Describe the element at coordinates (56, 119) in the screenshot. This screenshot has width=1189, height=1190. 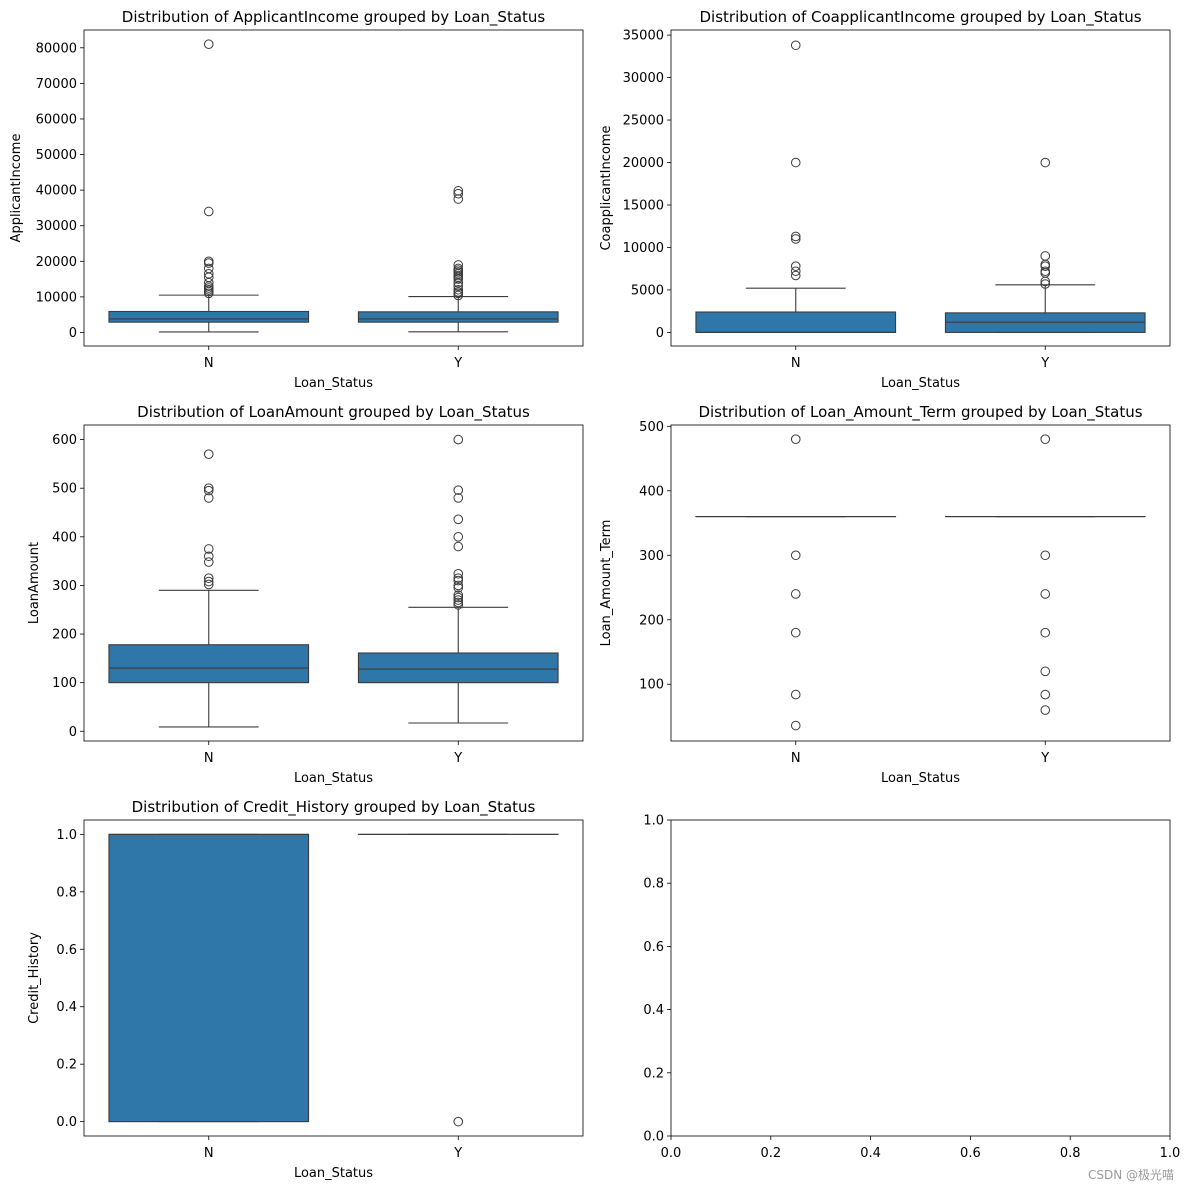
I see `y-tick-label: 60000` at that location.